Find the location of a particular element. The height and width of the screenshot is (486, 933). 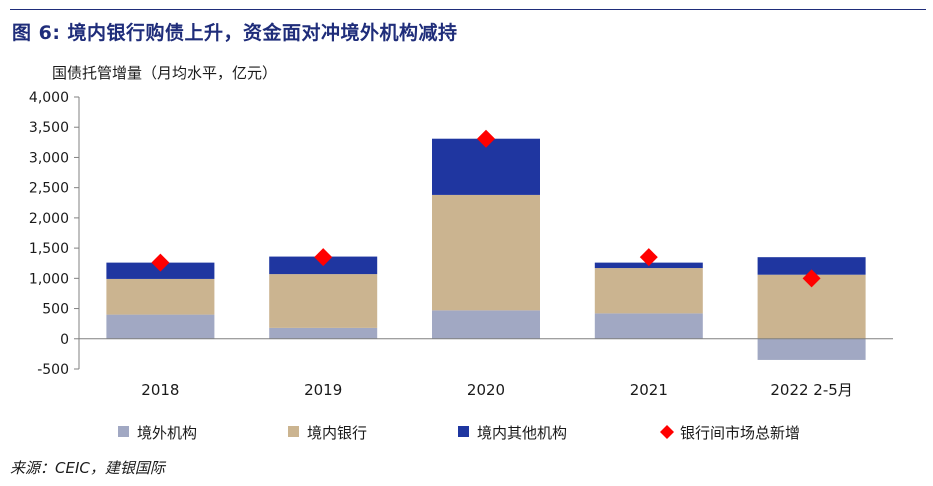

legend-label: 境内其他机构 is located at coordinates (522, 433).